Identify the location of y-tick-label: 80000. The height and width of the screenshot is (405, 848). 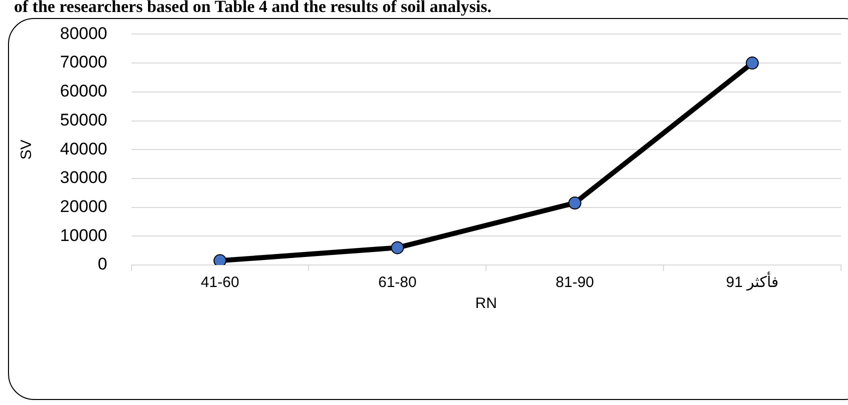
(84, 33).